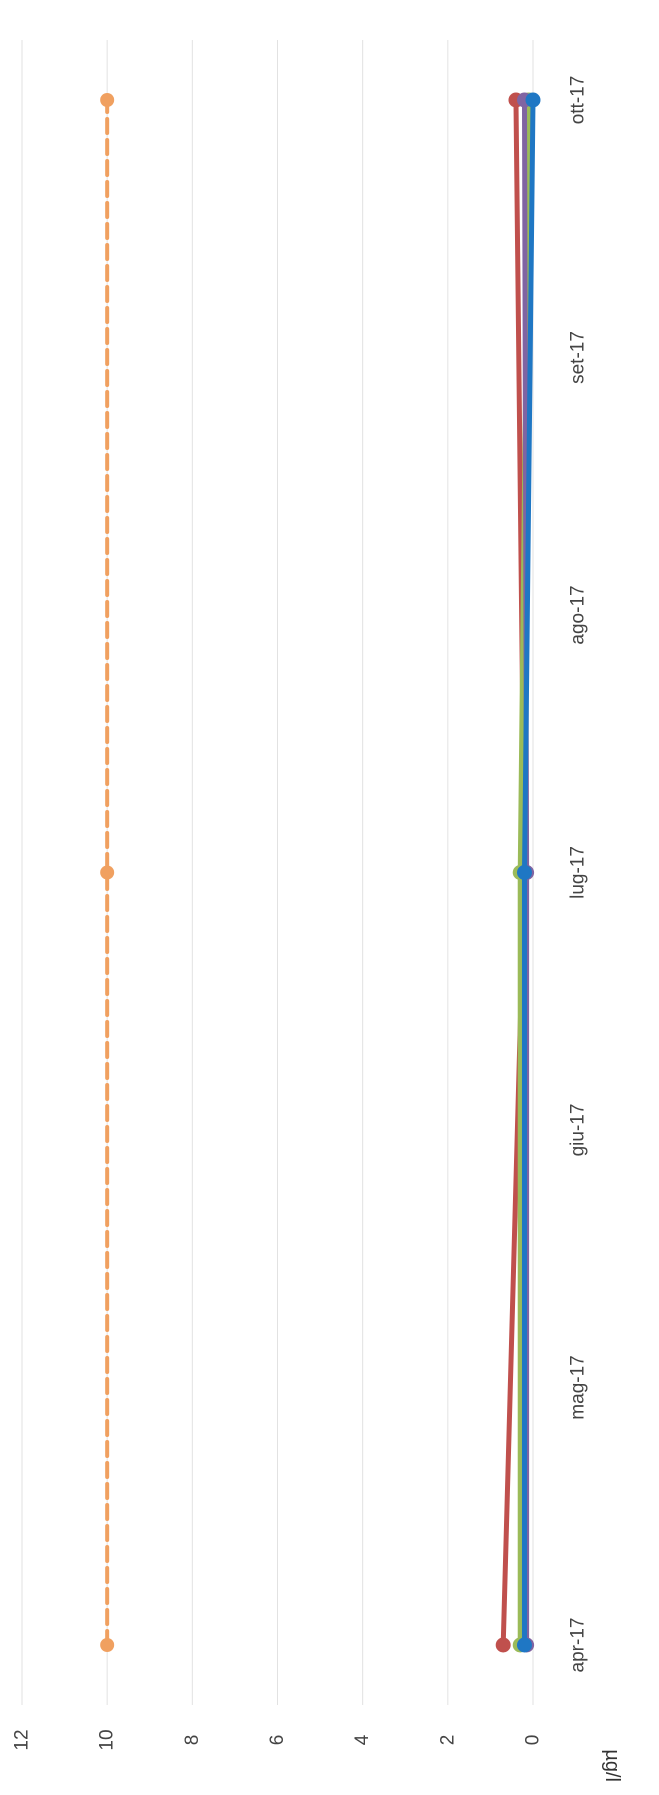 The height and width of the screenshot is (1795, 659). Describe the element at coordinates (578, 357) in the screenshot. I see `x-tick-label: set-17` at that location.